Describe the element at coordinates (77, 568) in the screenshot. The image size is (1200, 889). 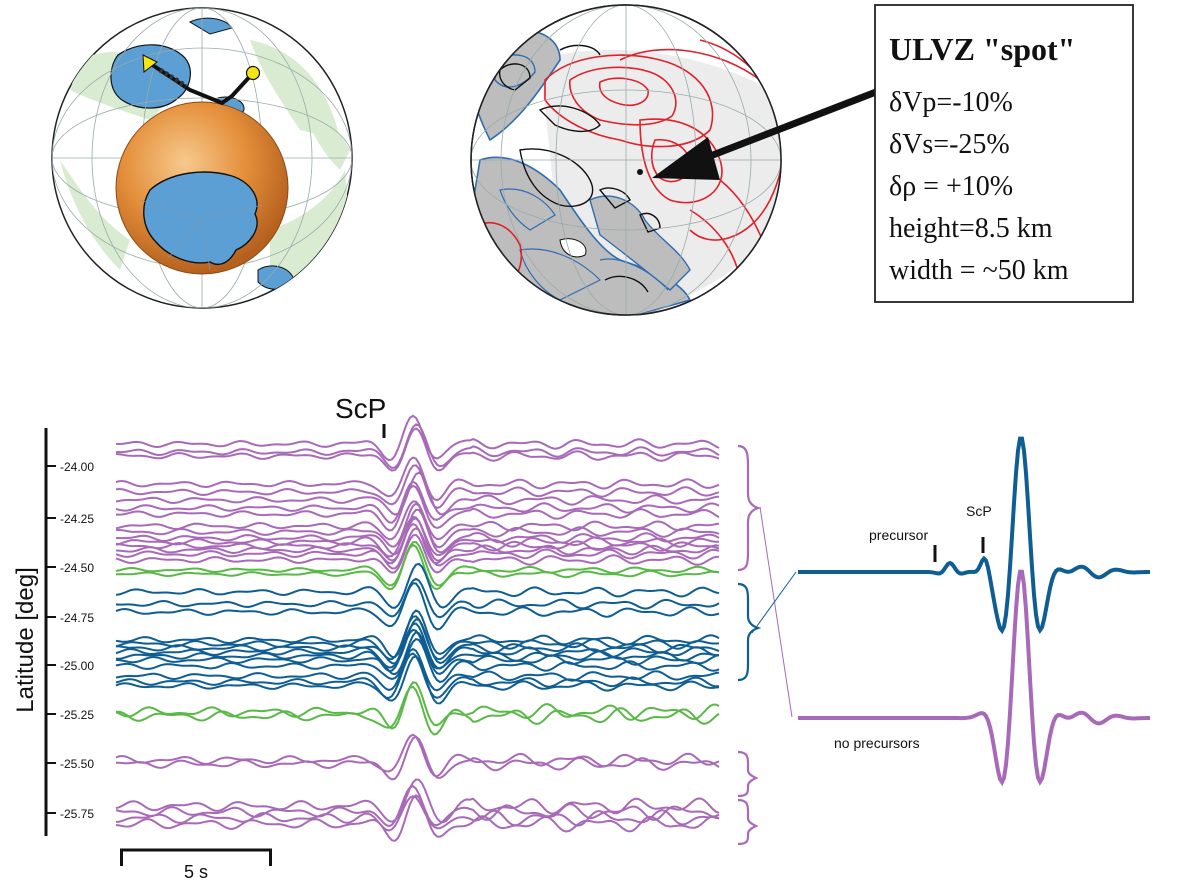
I see `tick-label-24-50: -24.50` at that location.